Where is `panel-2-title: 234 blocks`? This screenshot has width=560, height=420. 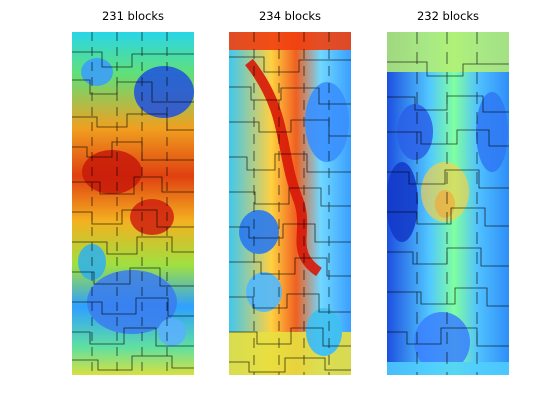
panel-2-title: 234 blocks is located at coordinates (290, 16).